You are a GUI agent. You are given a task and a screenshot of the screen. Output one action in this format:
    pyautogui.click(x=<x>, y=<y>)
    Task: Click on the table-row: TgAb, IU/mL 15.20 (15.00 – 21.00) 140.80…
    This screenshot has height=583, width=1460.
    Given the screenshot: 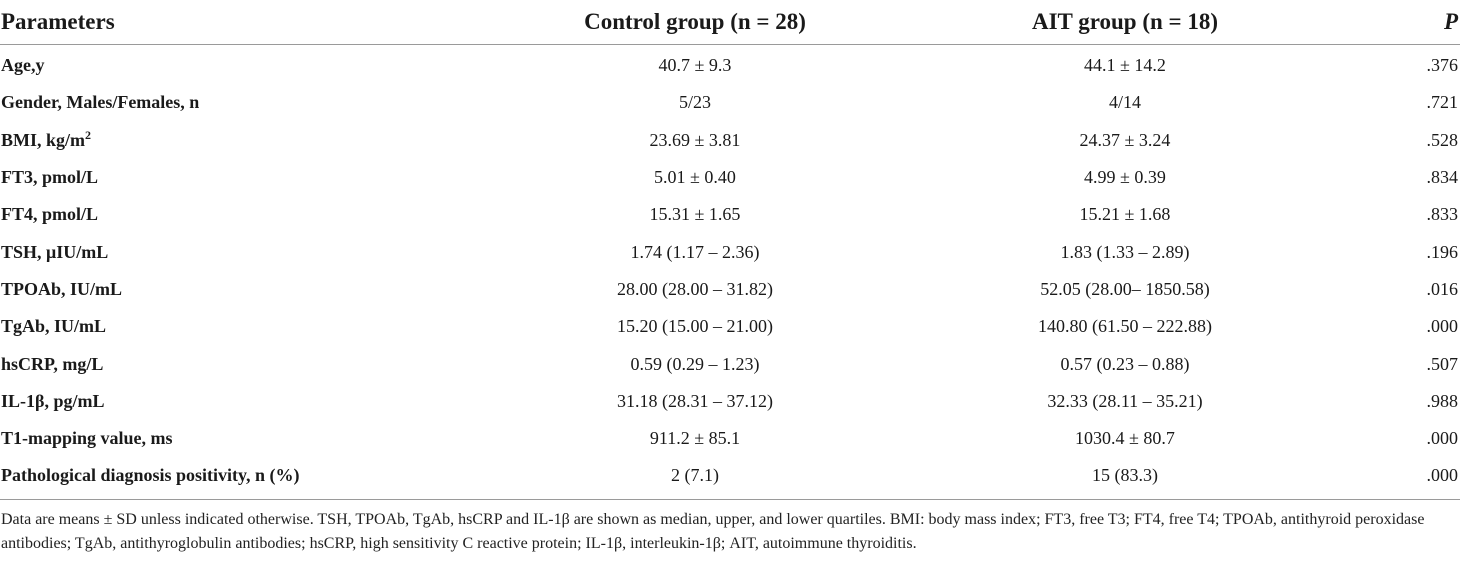 What is the action you would take?
    pyautogui.click(x=730, y=326)
    